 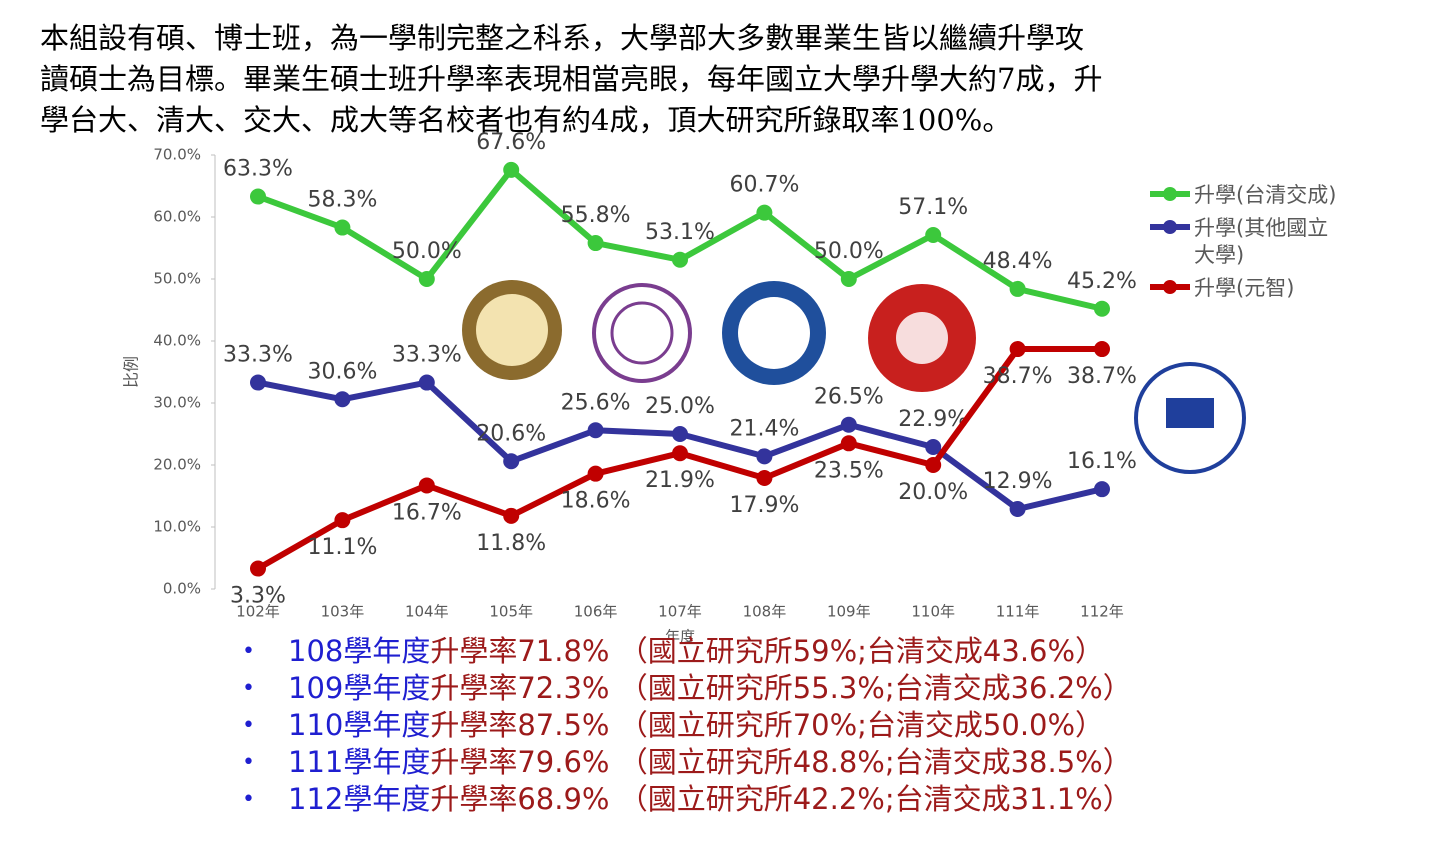 What do you see at coordinates (258, 612) in the screenshot?
I see `x-tick-label: 102年` at bounding box center [258, 612].